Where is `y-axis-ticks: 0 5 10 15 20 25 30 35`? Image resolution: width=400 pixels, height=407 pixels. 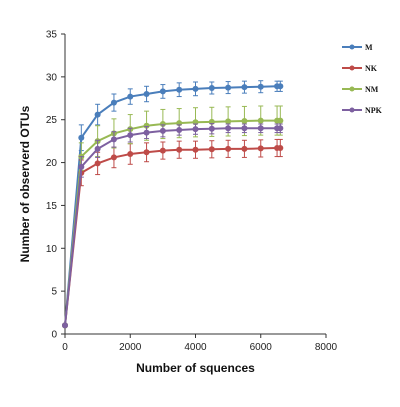
y-axis-ticks: 0 5 10 15 20 25 30 35 is located at coordinates (55, 185).